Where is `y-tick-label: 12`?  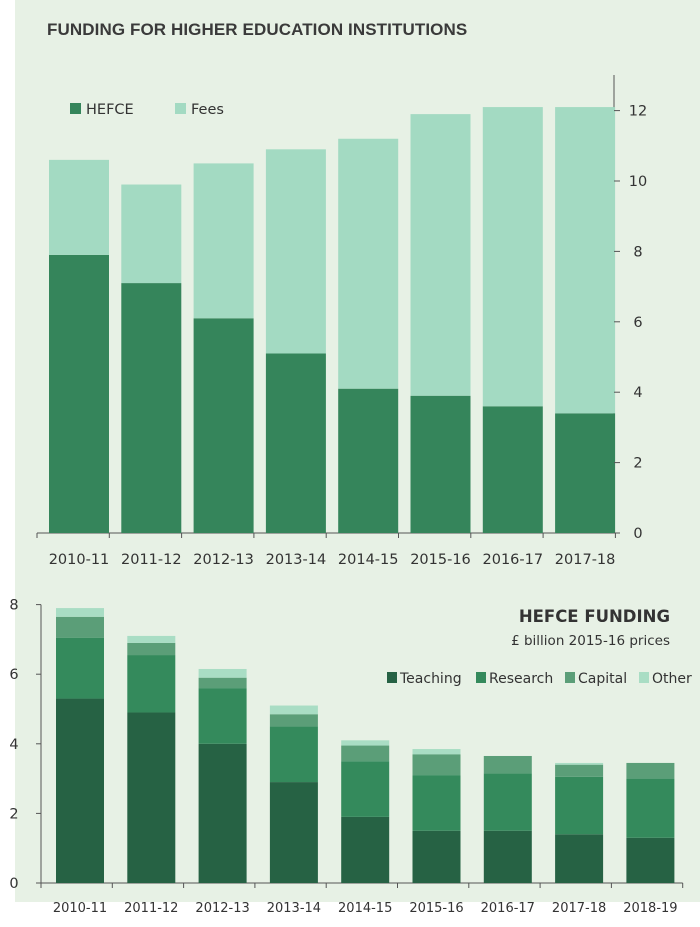
y-tick-label: 12 is located at coordinates (638, 112).